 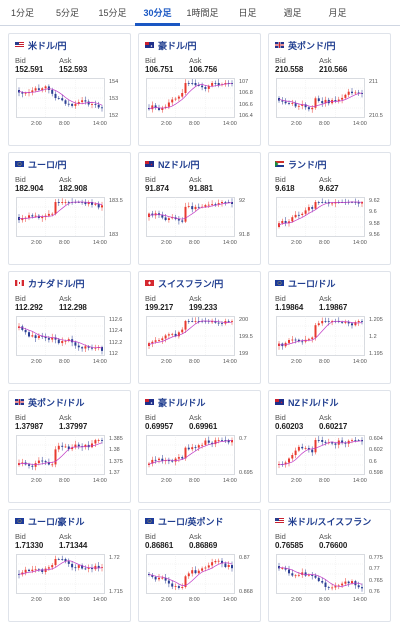 I want to click on y-tick-label: 200, so click(x=244, y=320).